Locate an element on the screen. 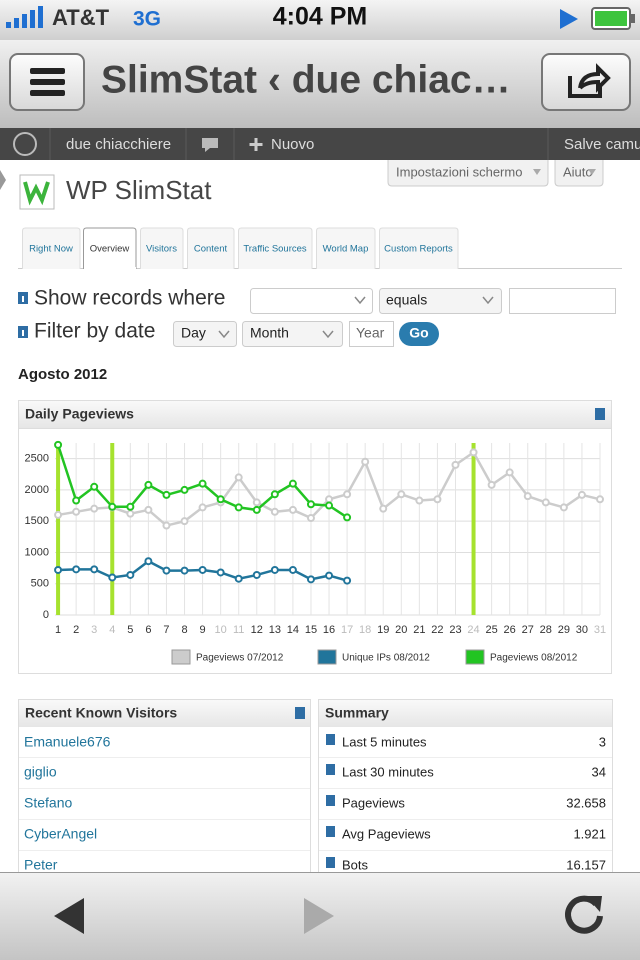 This screenshot has height=960, width=640. legend-swatch is located at coordinates (181, 657).